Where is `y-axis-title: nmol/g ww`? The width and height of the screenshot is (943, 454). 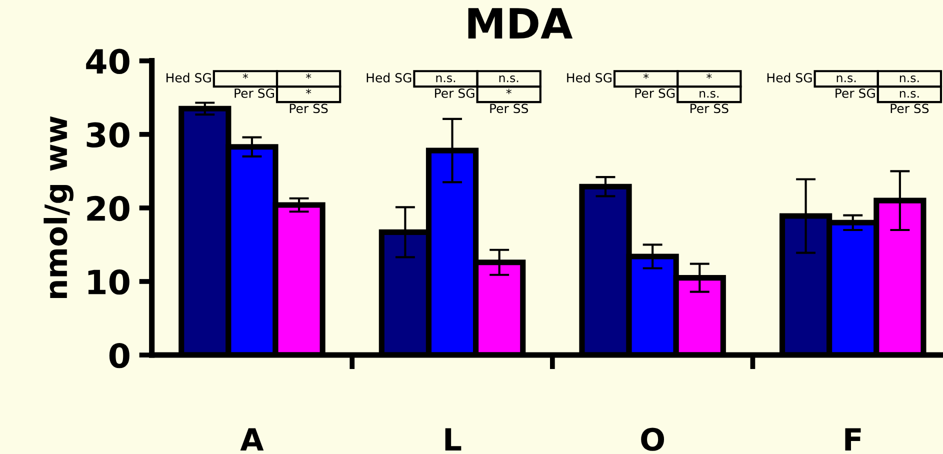 y-axis-title: nmol/g ww is located at coordinates (59, 207).